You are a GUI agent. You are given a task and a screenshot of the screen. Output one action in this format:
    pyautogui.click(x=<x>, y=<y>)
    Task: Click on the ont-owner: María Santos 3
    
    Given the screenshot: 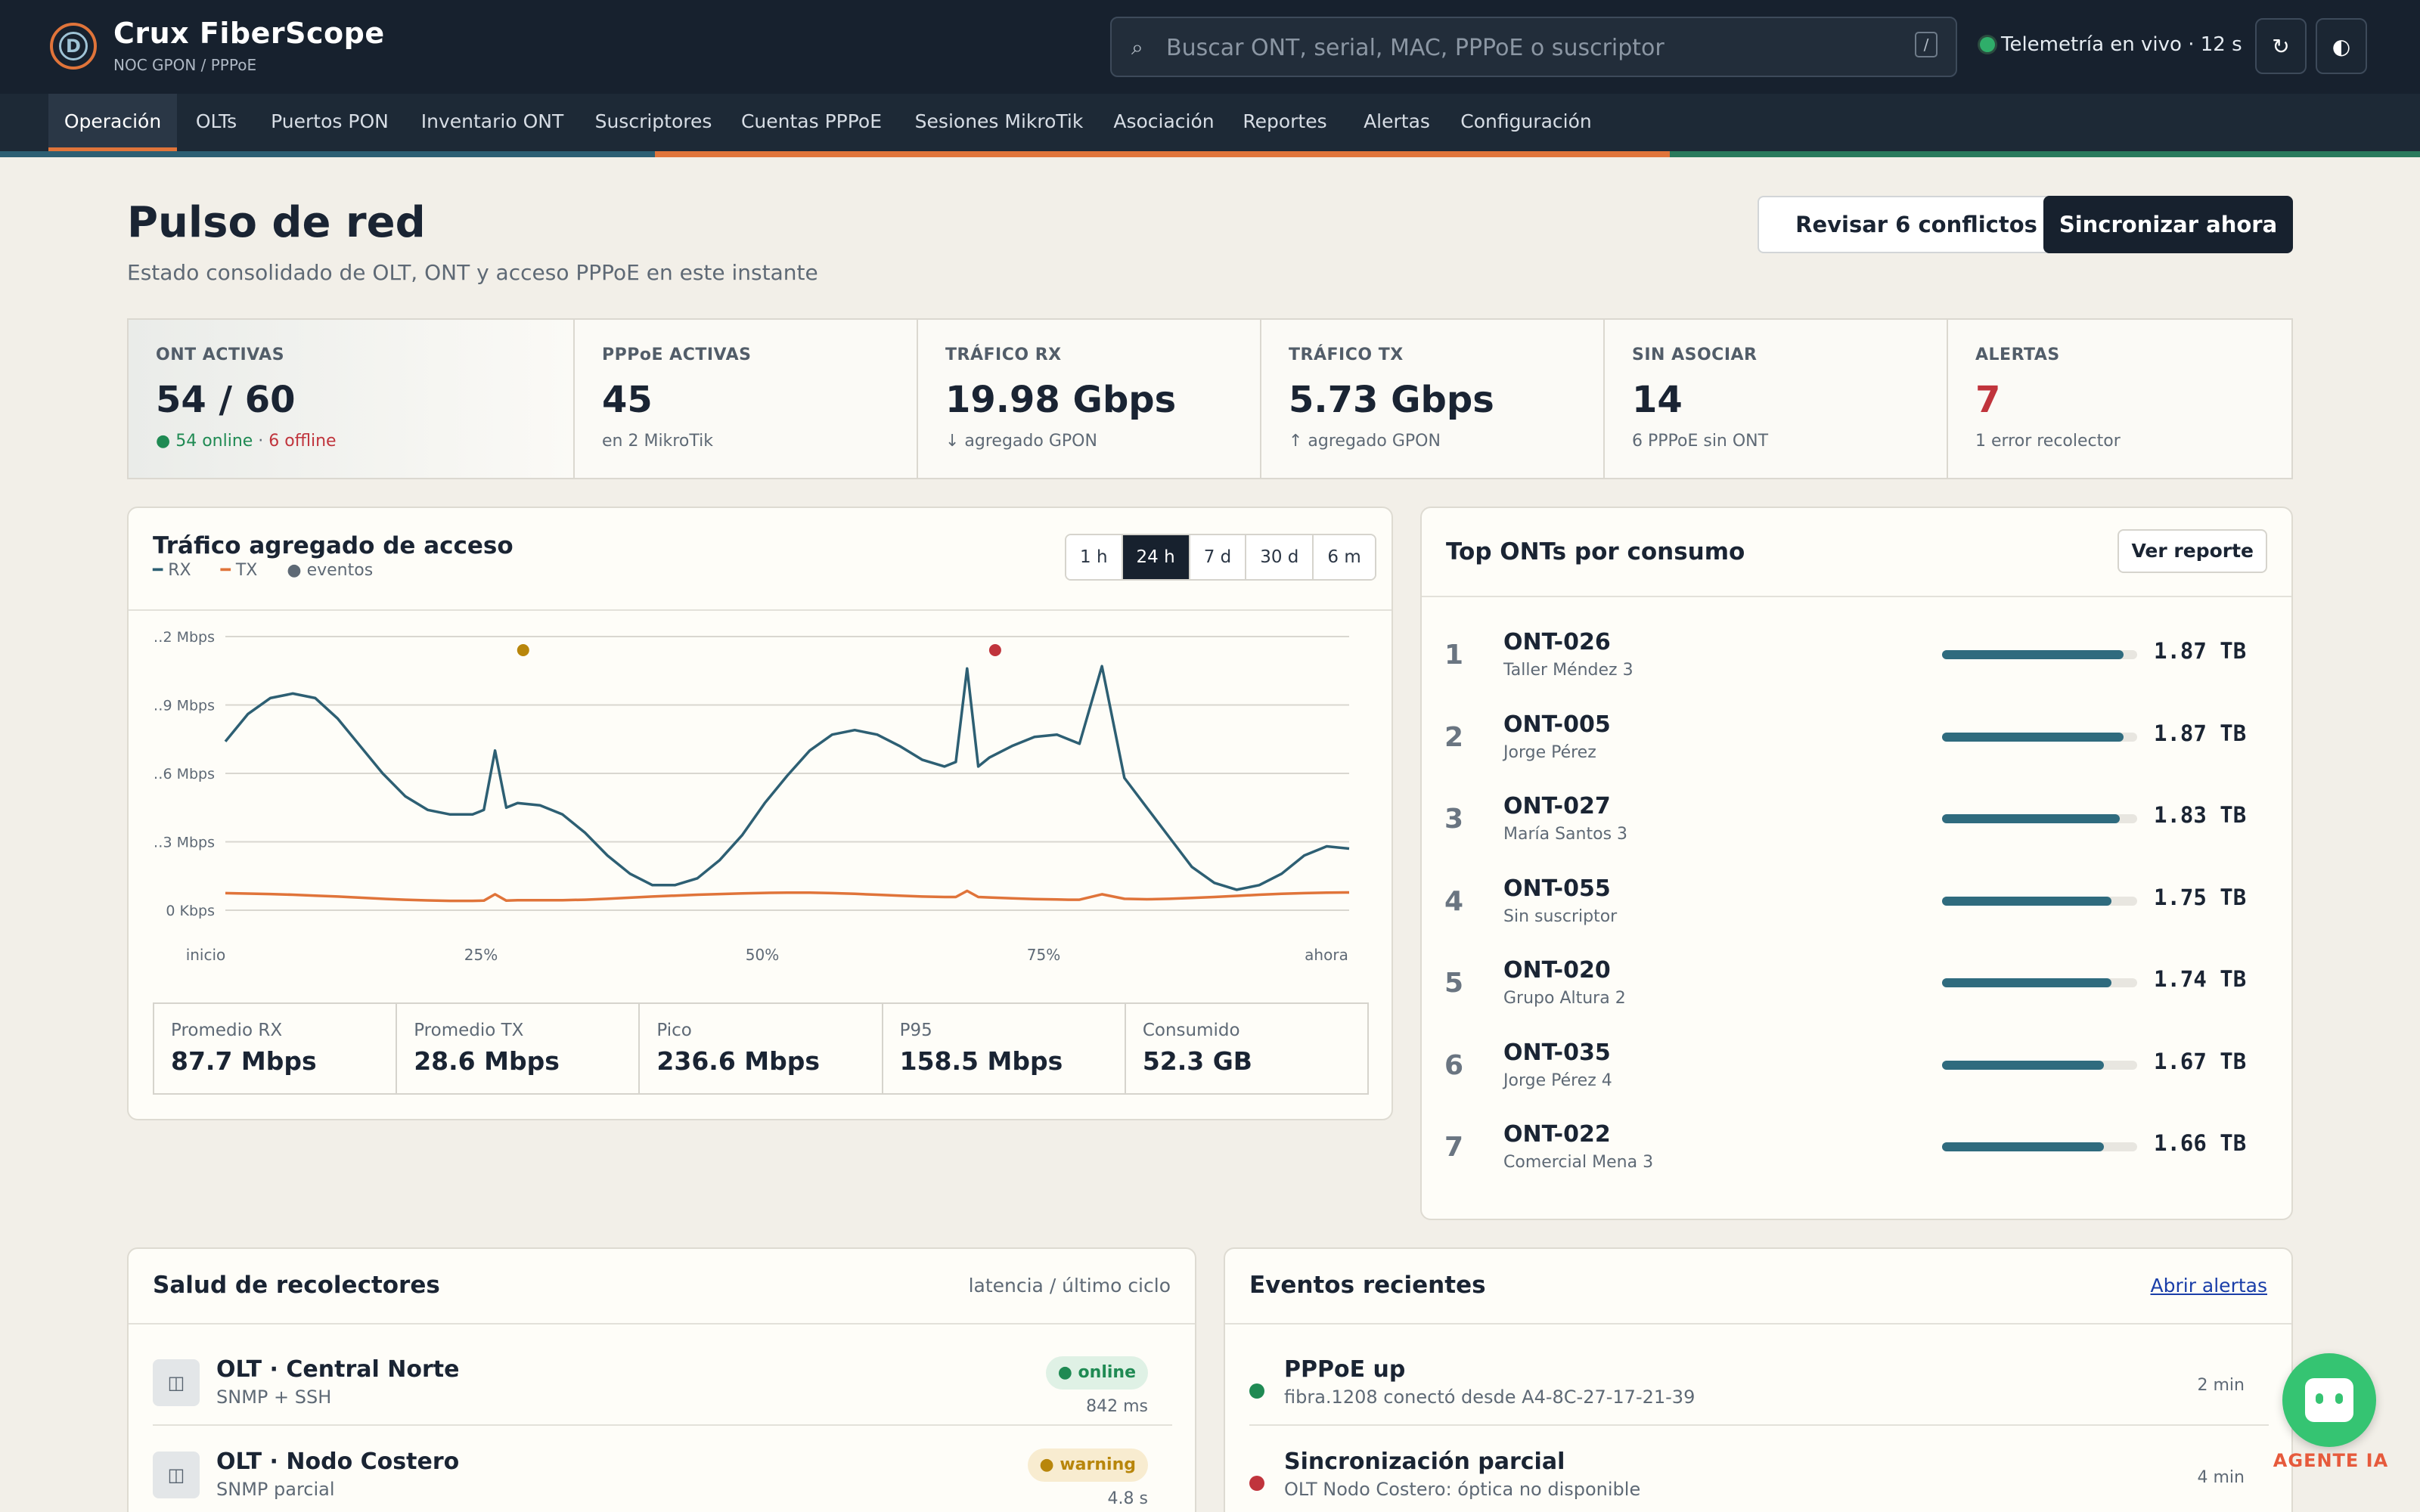 What is the action you would take?
    pyautogui.click(x=1566, y=835)
    